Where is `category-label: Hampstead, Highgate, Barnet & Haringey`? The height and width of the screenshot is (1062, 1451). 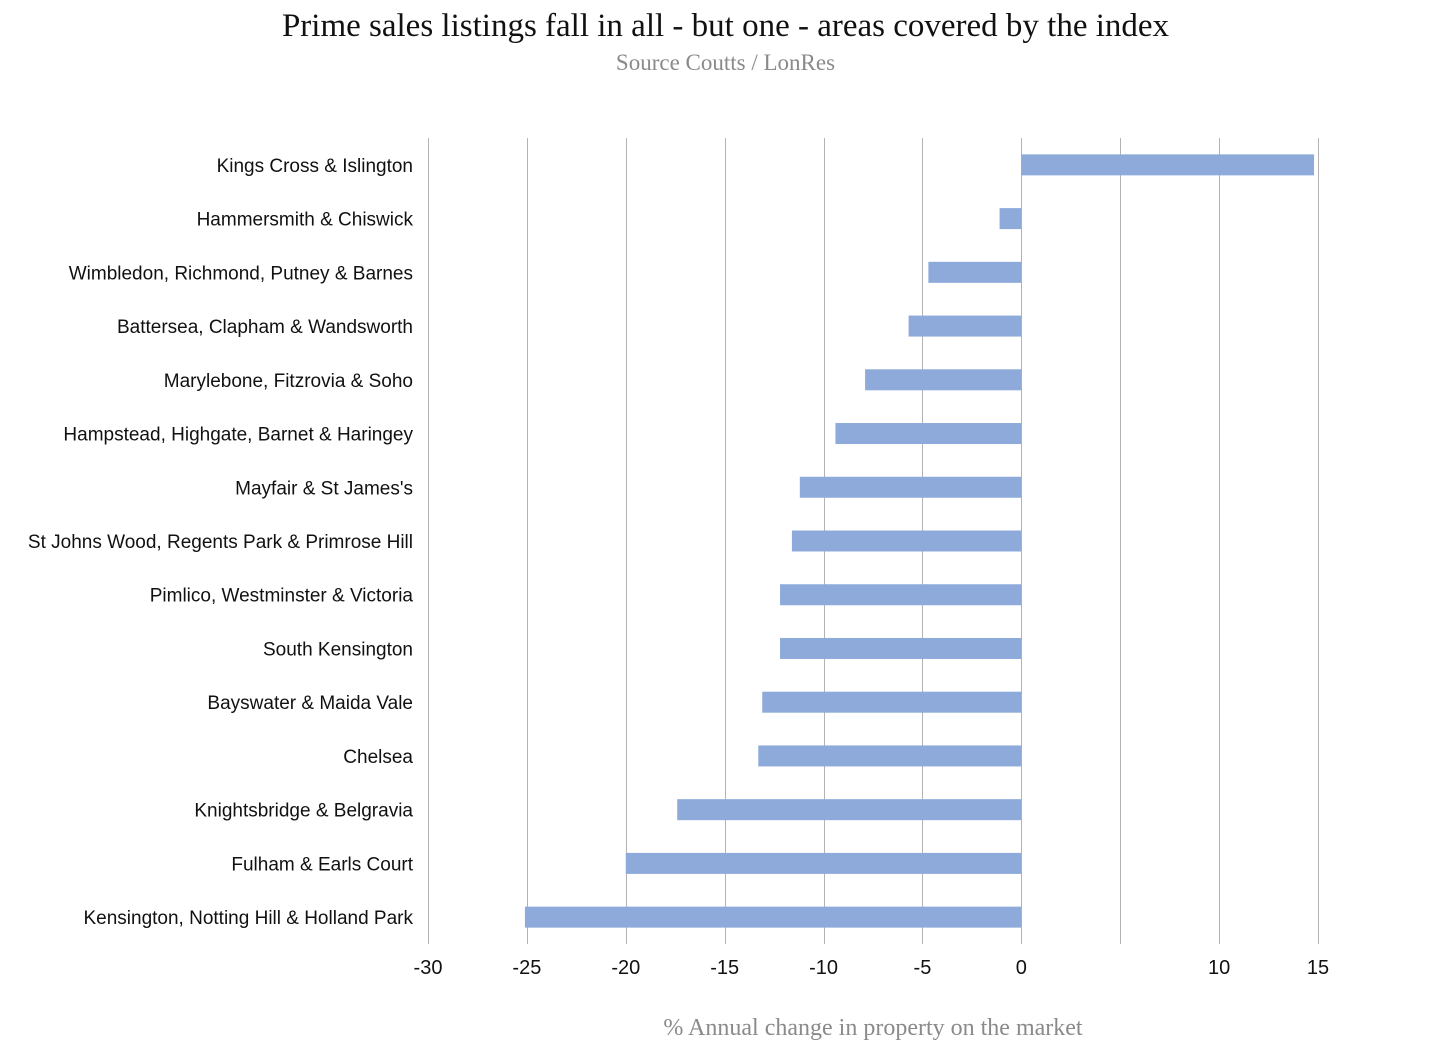
category-label: Hampstead, Highgate, Barnet & Haringey is located at coordinates (238, 435).